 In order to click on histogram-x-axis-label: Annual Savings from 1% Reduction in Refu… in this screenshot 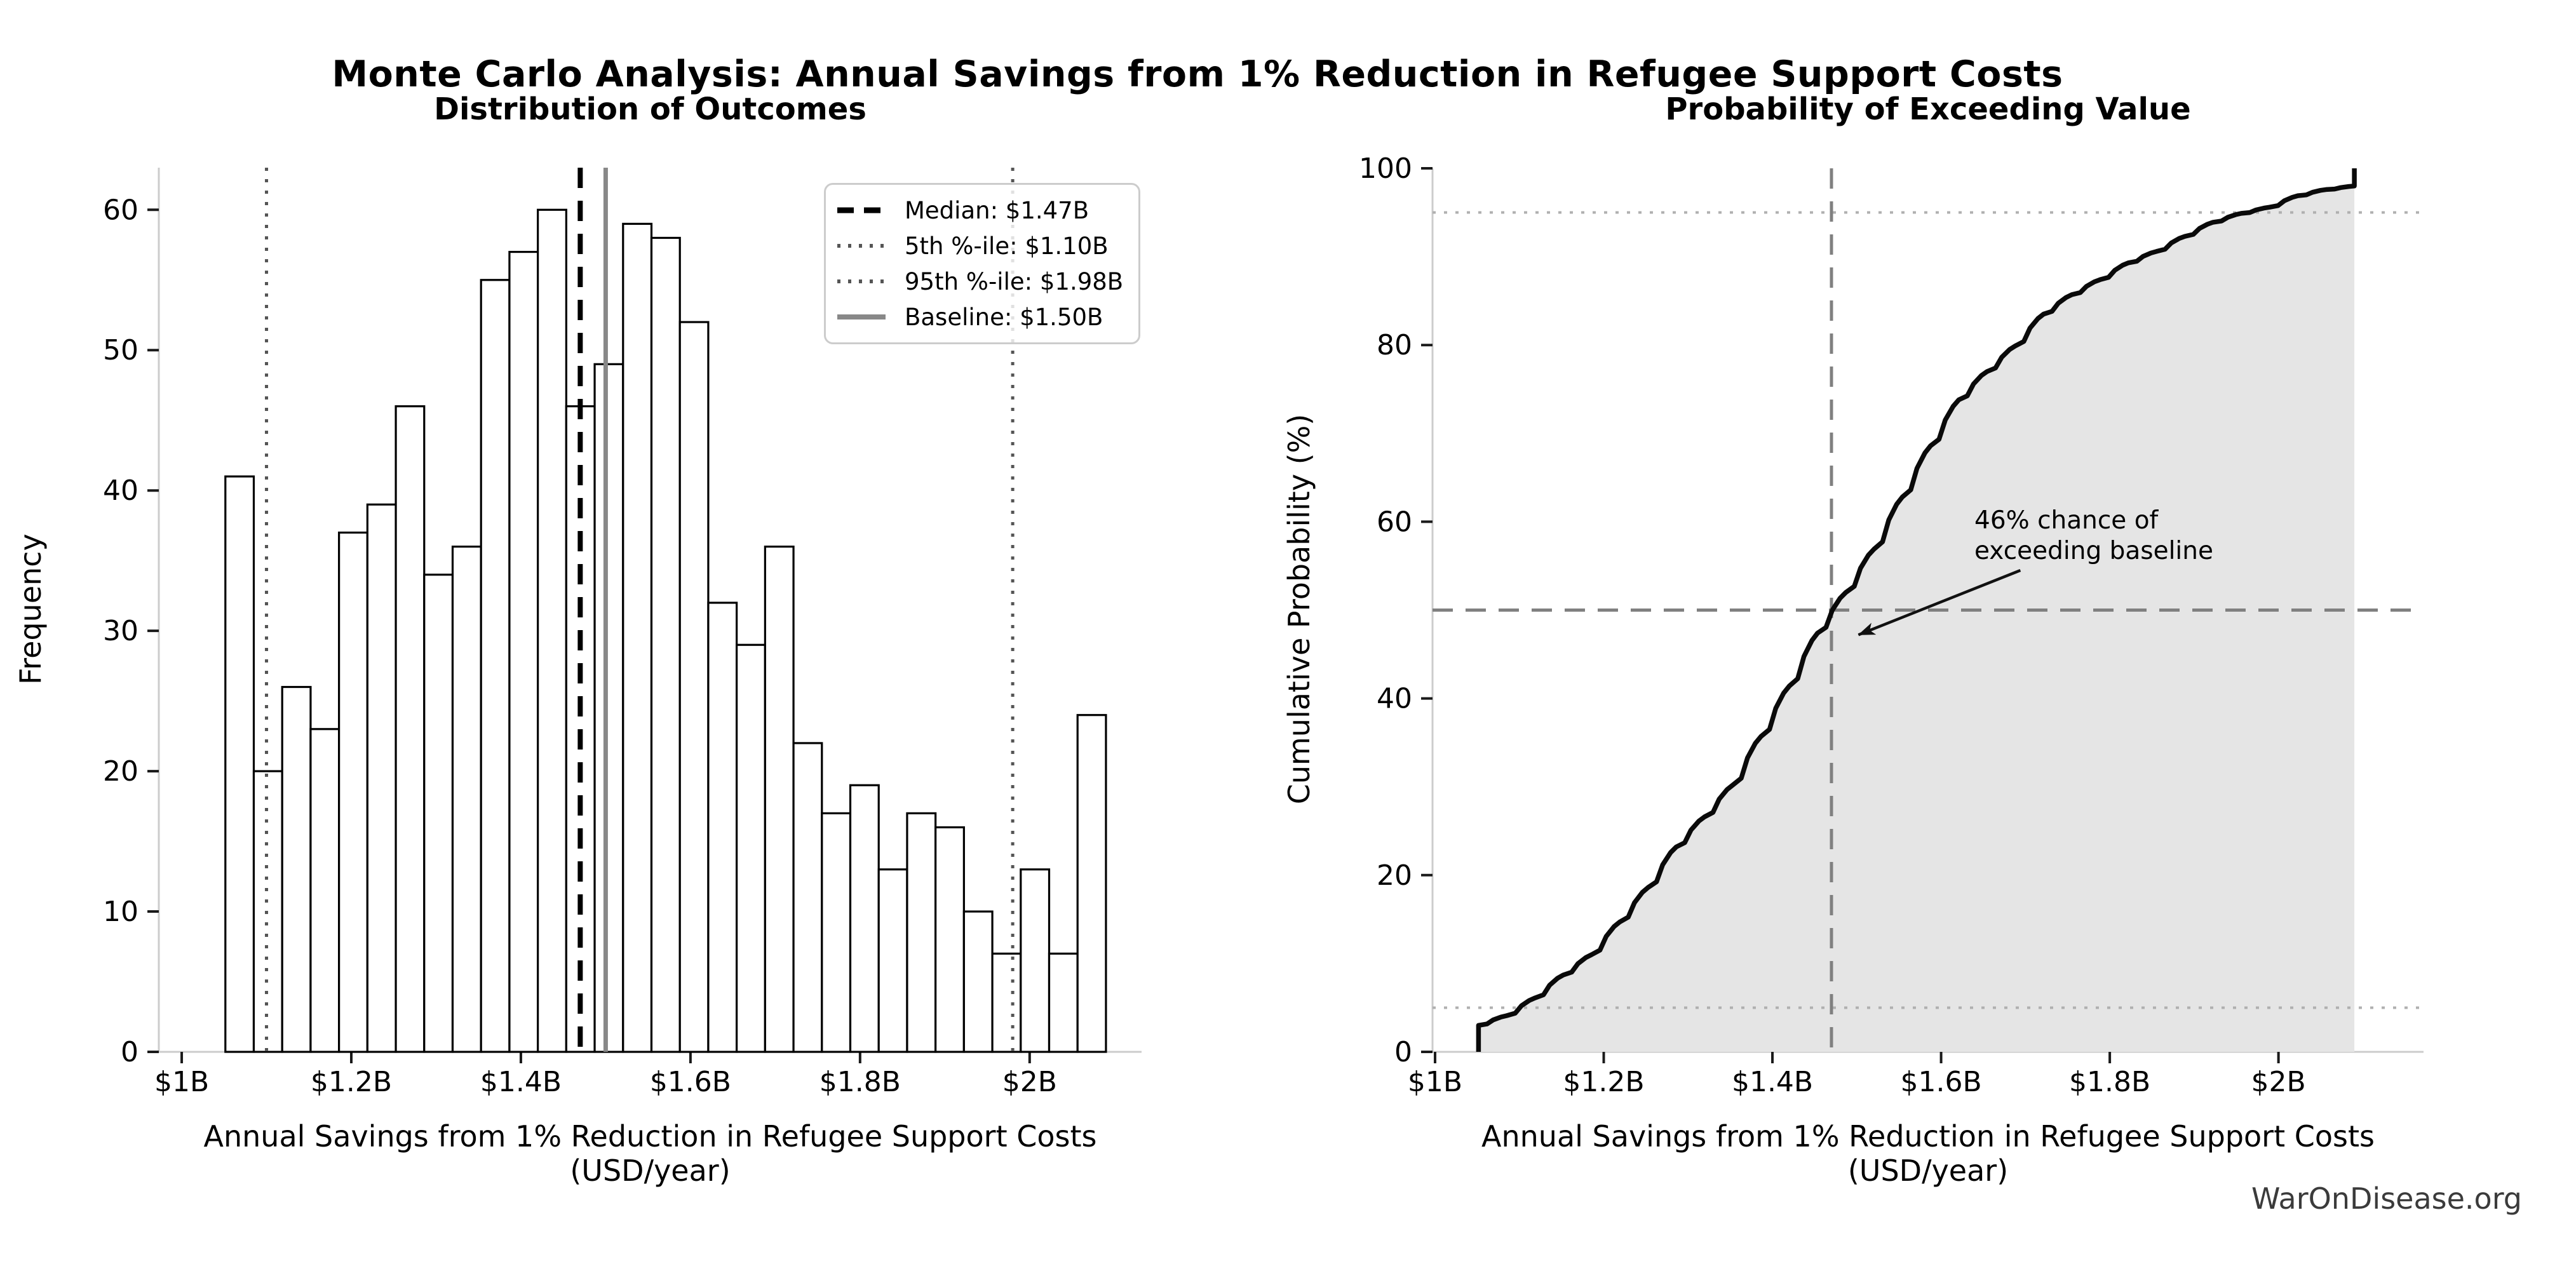, I will do `click(650, 1153)`.